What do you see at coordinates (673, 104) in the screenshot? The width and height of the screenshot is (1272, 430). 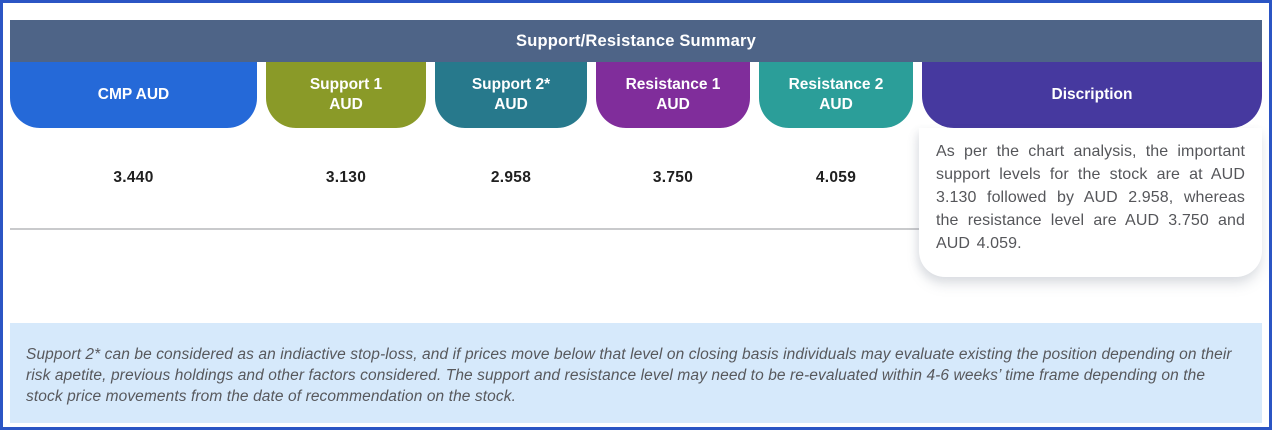 I see `column-label-resistance1-unit: AUD` at bounding box center [673, 104].